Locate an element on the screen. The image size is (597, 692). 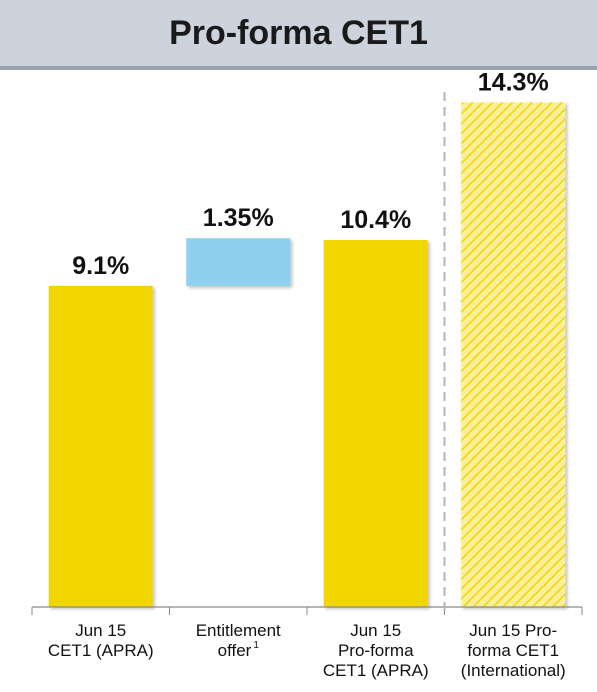
footnote-marker: 1 is located at coordinates (256, 645).